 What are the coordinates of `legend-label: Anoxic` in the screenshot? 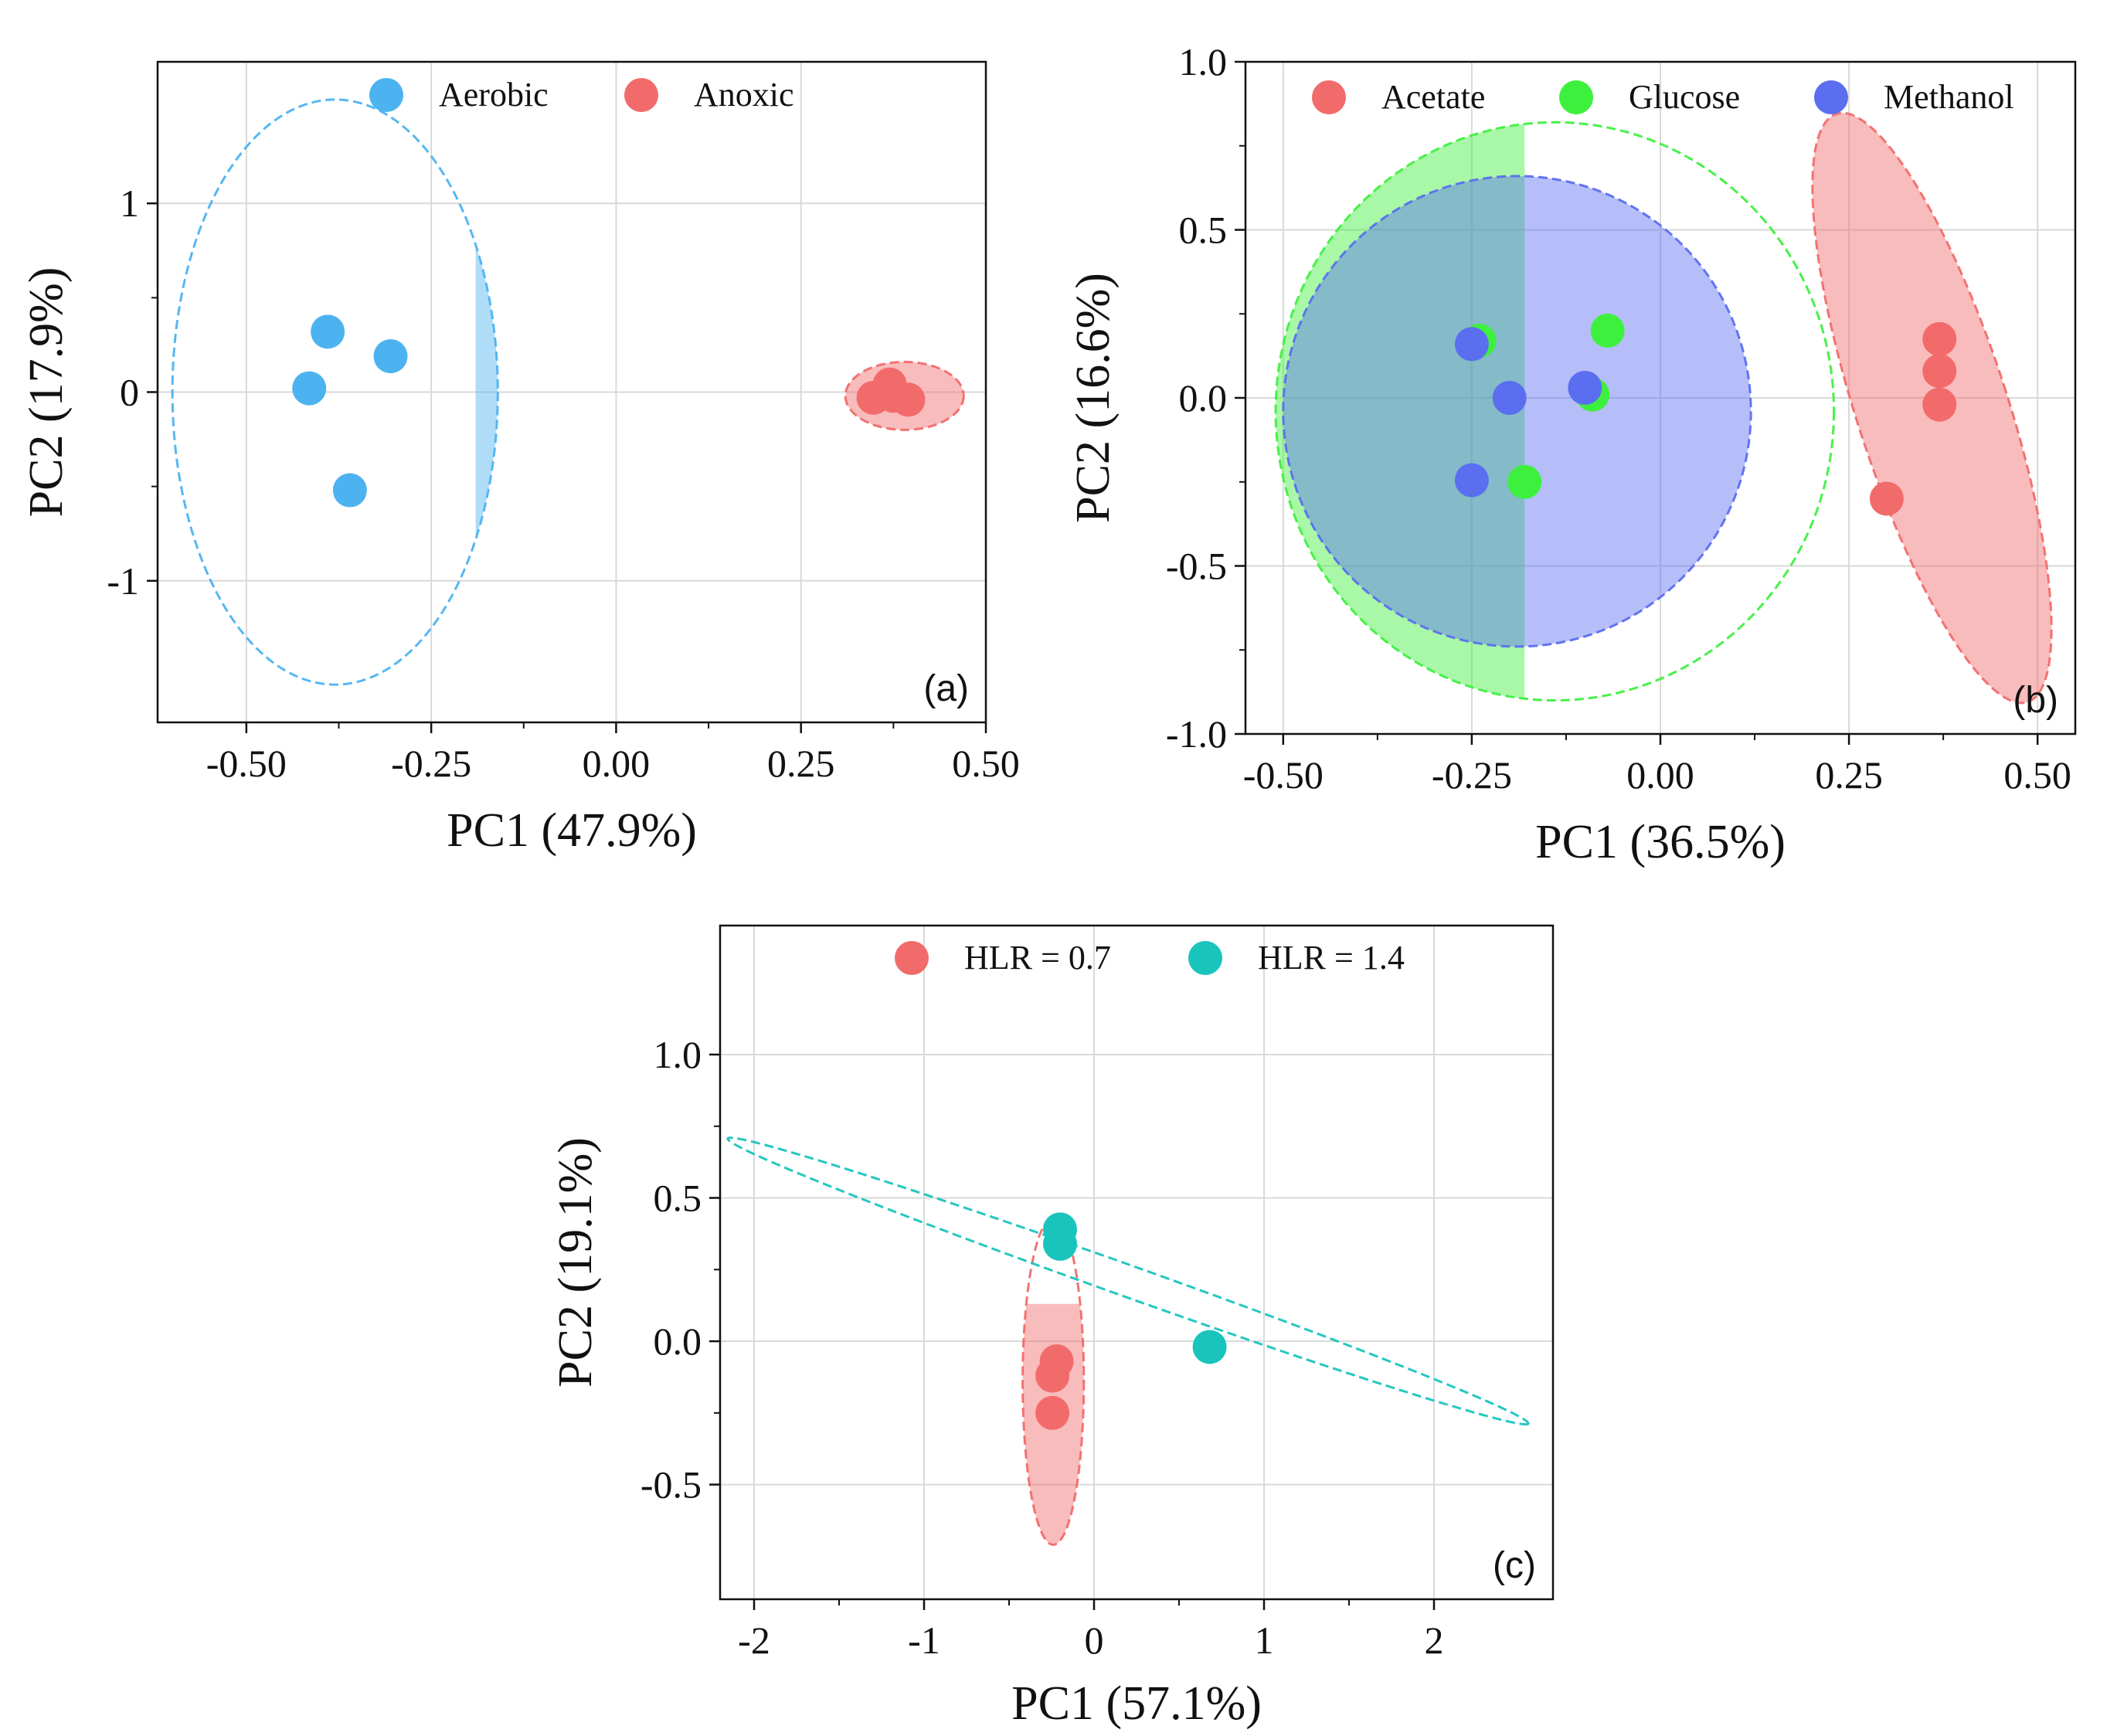 It's located at (744, 95).